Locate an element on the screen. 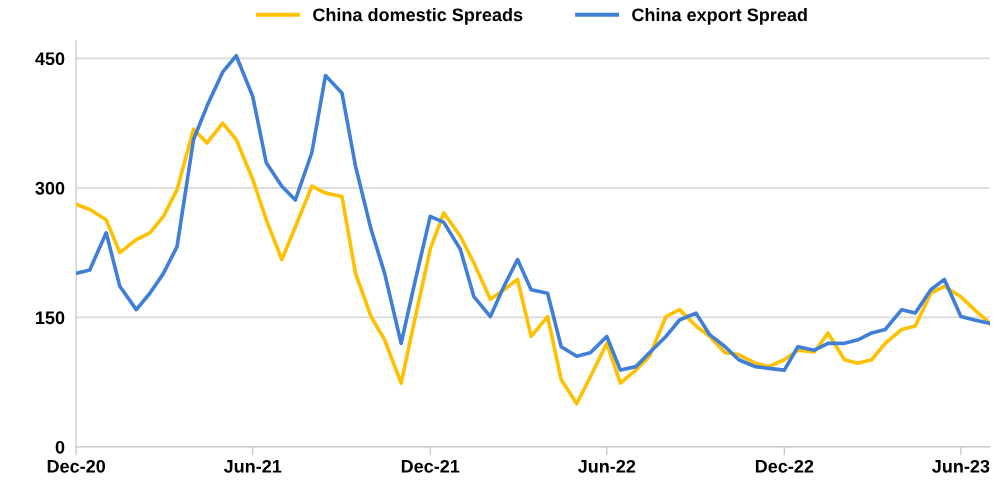 This screenshot has height=489, width=1002. y-tick-label: 300 is located at coordinates (50, 188).